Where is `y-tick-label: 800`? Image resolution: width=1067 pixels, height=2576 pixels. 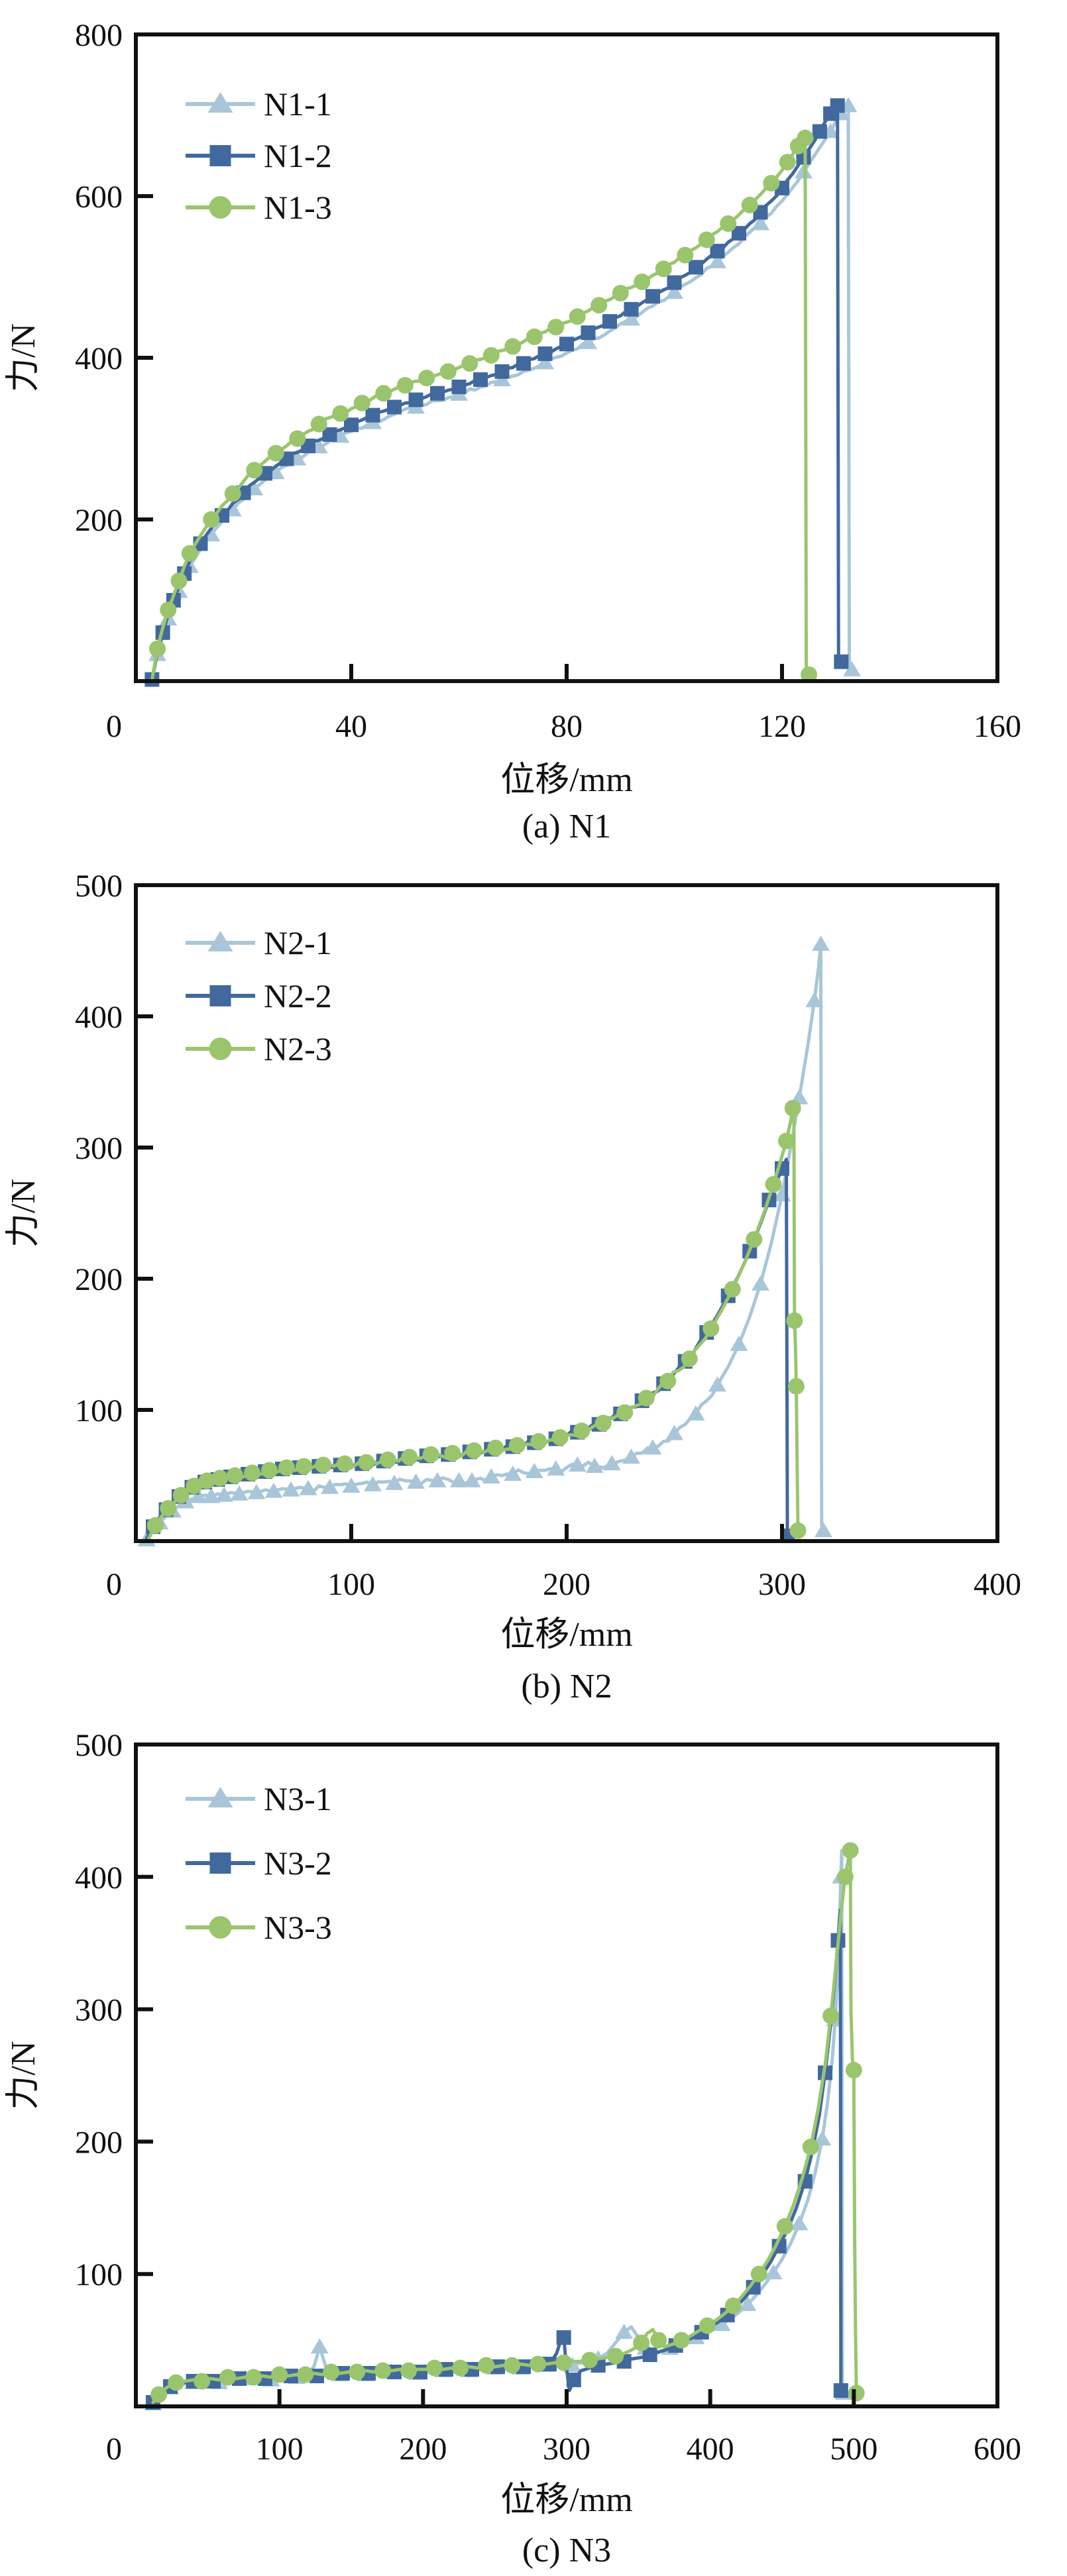
y-tick-label: 800 is located at coordinates (99, 35).